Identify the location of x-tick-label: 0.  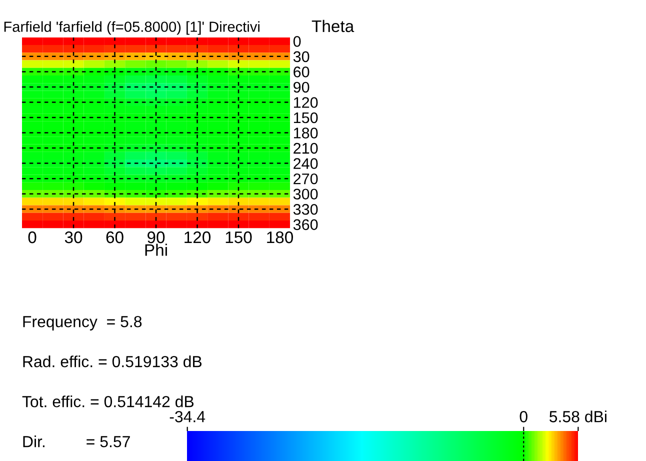
(32, 237).